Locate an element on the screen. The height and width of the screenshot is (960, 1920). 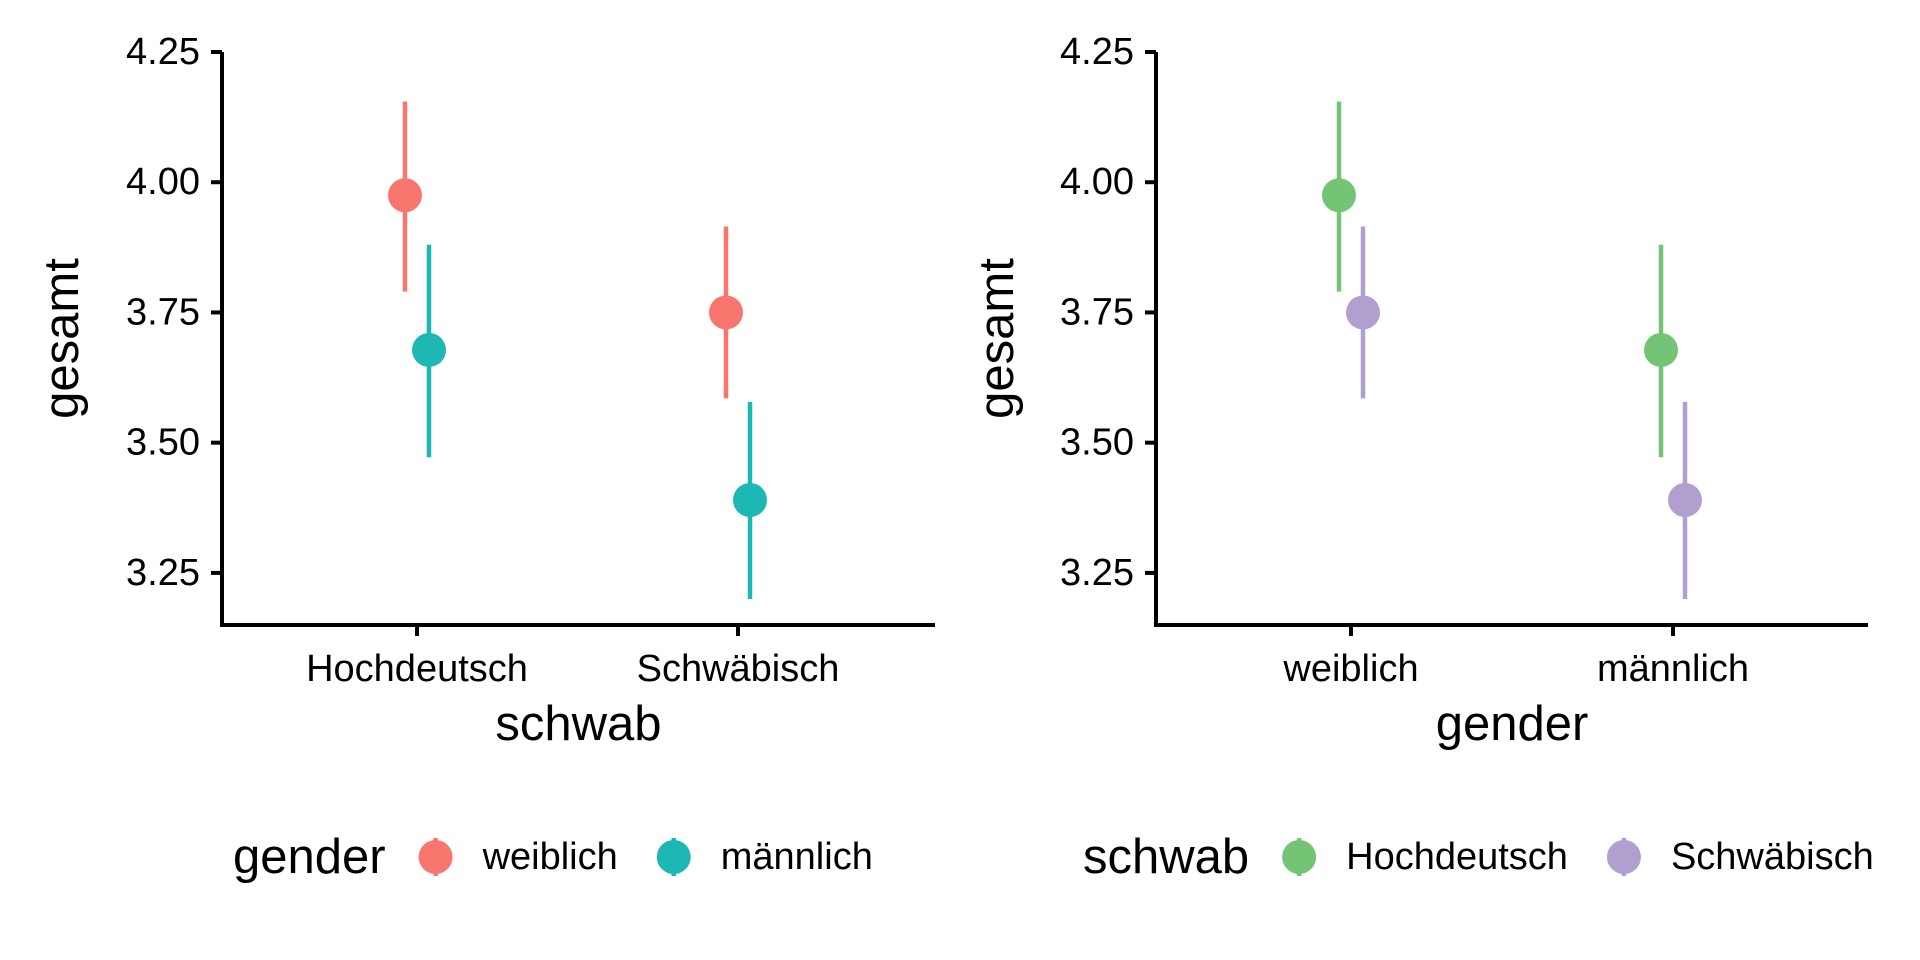
x-tick-label: männlich is located at coordinates (1673, 669).